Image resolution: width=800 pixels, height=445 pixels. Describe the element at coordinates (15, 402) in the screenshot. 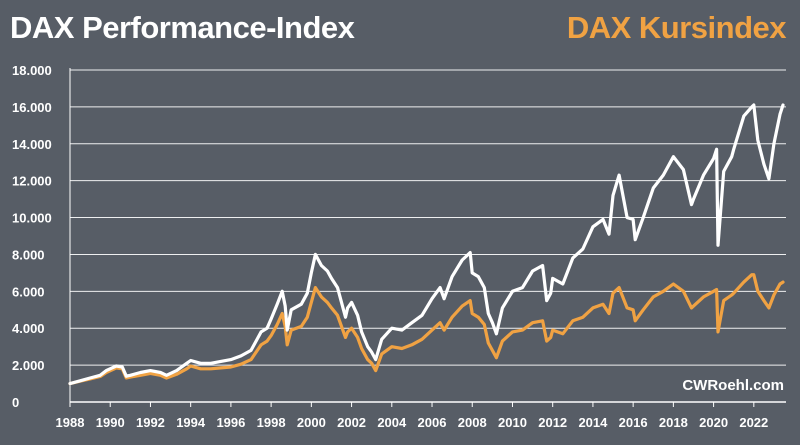

I see `y-tick-label: 0` at that location.